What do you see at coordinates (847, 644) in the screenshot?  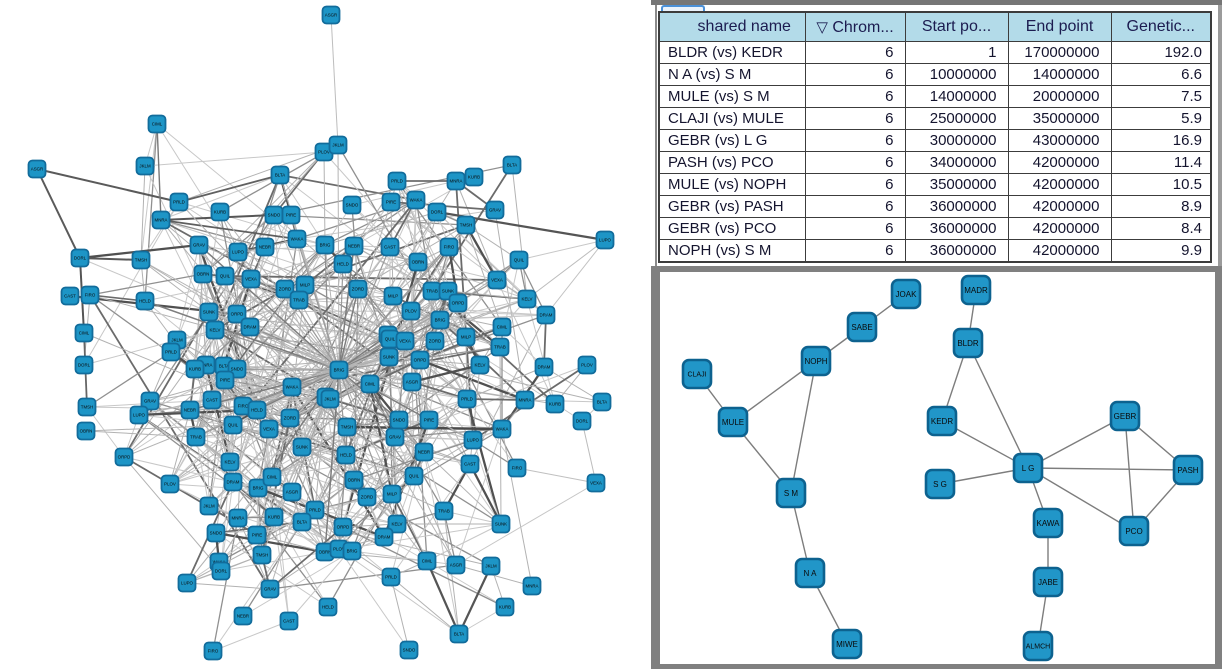 I see `svg-text: MIWE` at bounding box center [847, 644].